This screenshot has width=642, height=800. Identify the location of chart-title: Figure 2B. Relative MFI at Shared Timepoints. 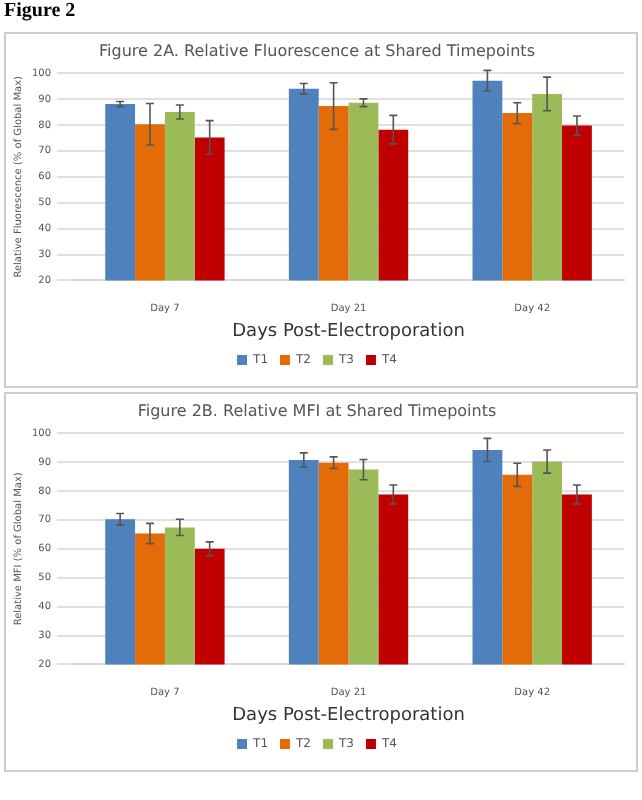
(317, 410).